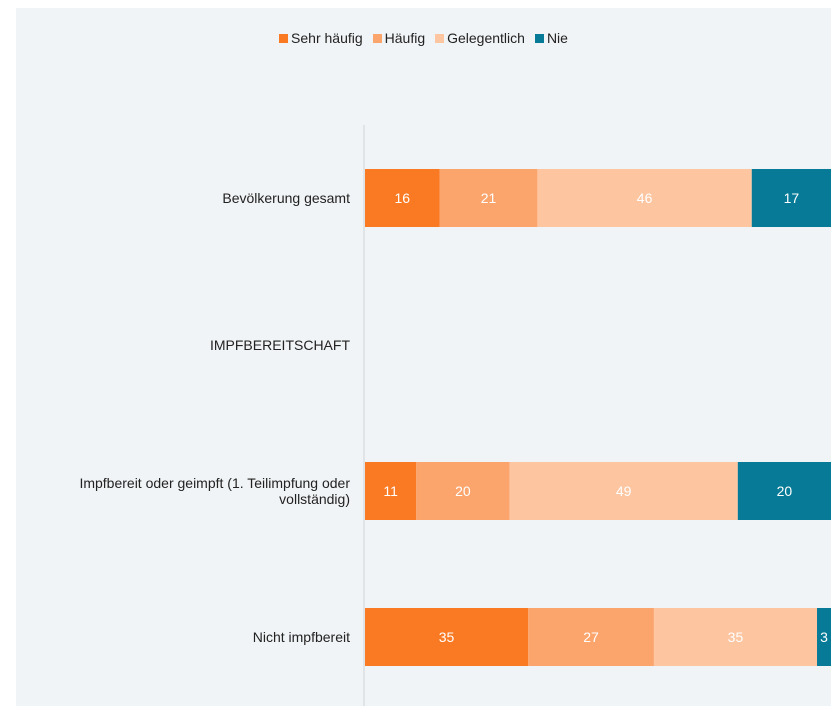 The image size is (831, 712). I want to click on legend-item: Gelegentlich, so click(480, 38).